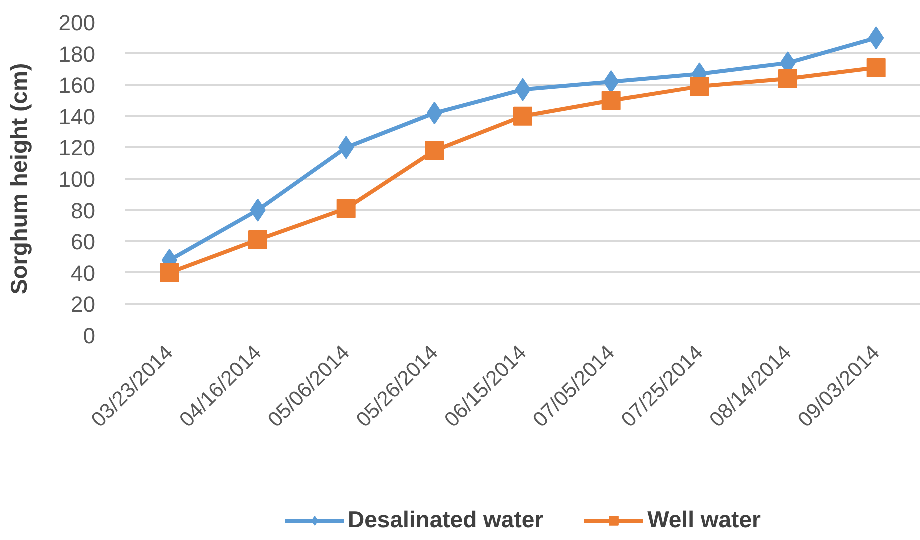 Image resolution: width=920 pixels, height=540 pixels. I want to click on y-tick-label: 180, so click(77, 54).